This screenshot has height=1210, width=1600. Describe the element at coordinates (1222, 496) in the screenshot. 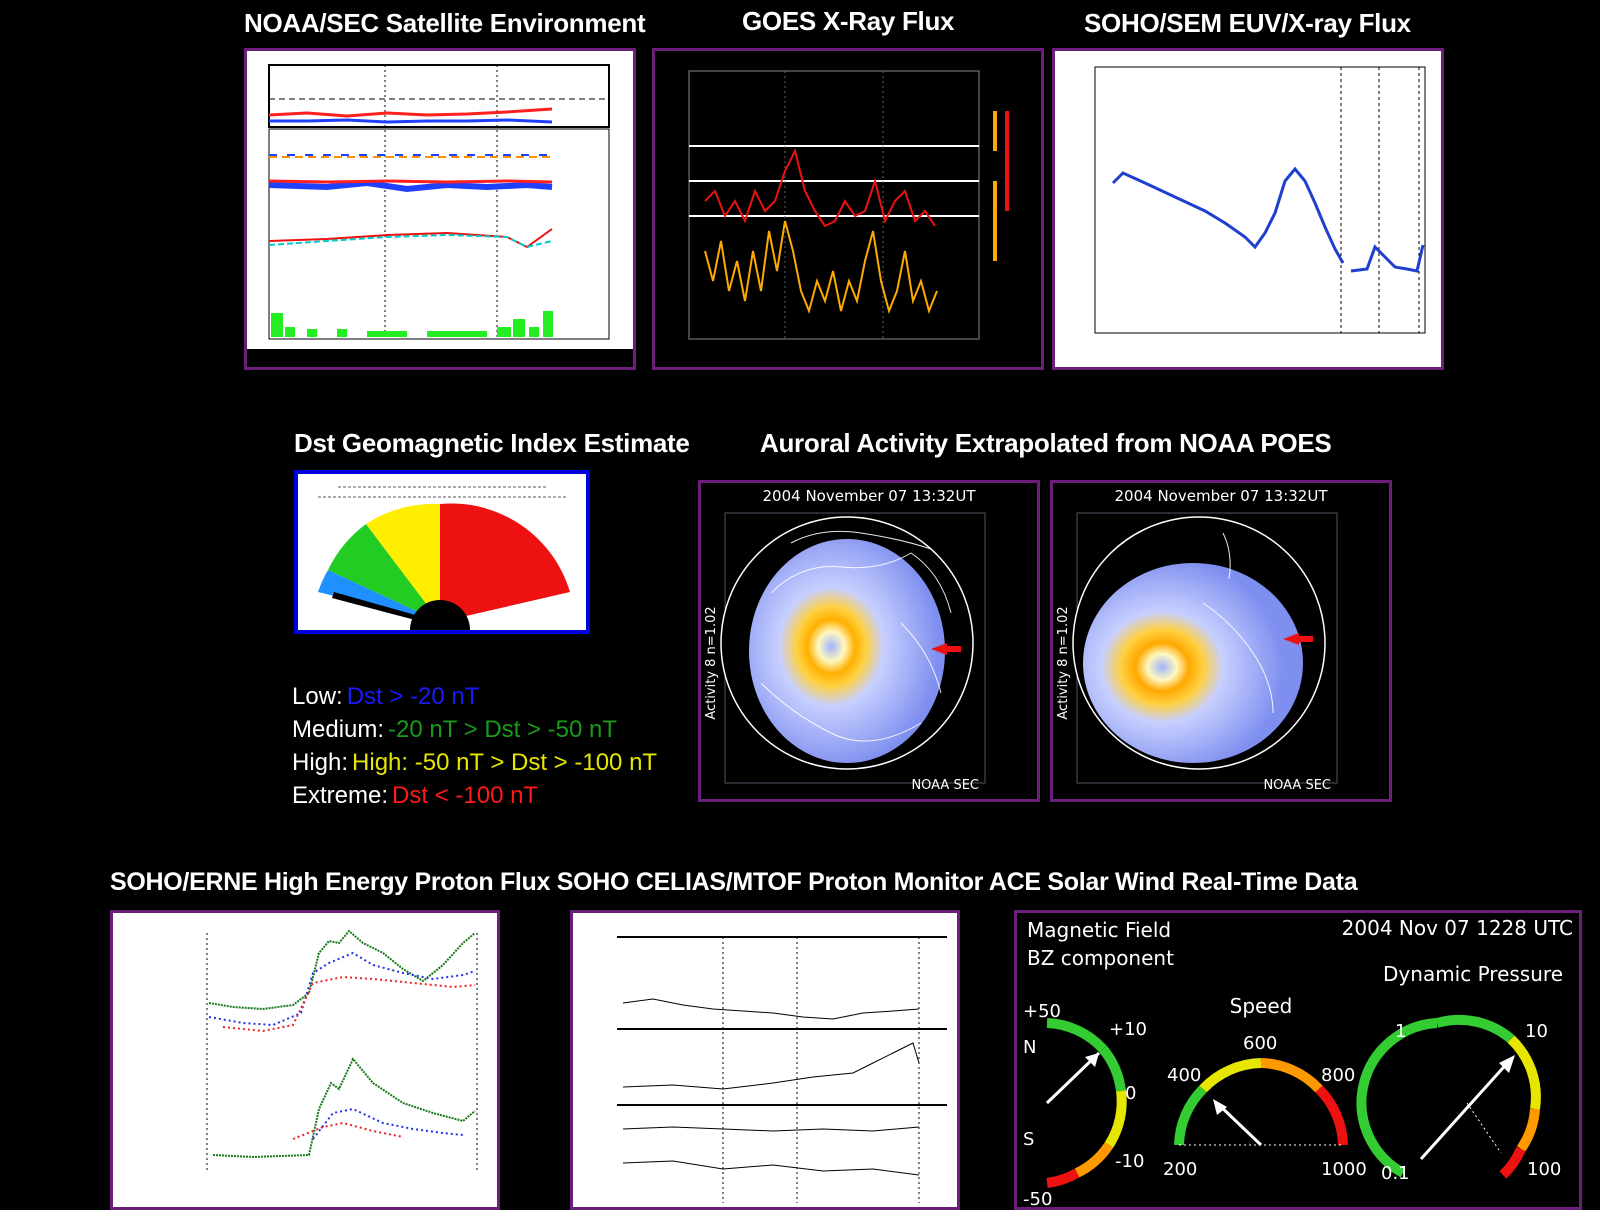

I see `aurora-south-timestamp: 2004 November 07 13:32UT` at that location.